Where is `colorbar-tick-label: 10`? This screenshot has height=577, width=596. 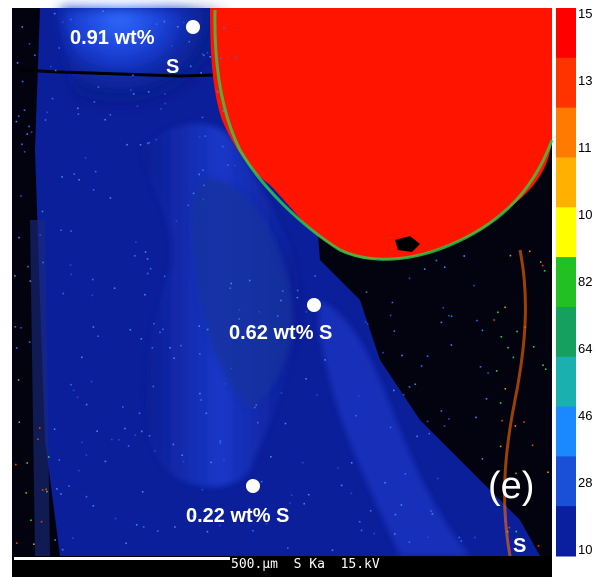 colorbar-tick-label: 10 is located at coordinates (585, 549).